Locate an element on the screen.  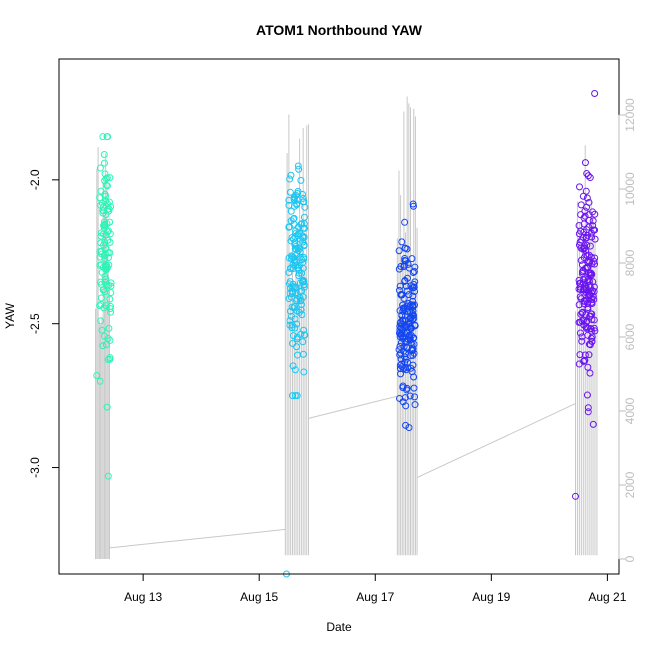
y2-tick-label: 0 is located at coordinates (630, 558).